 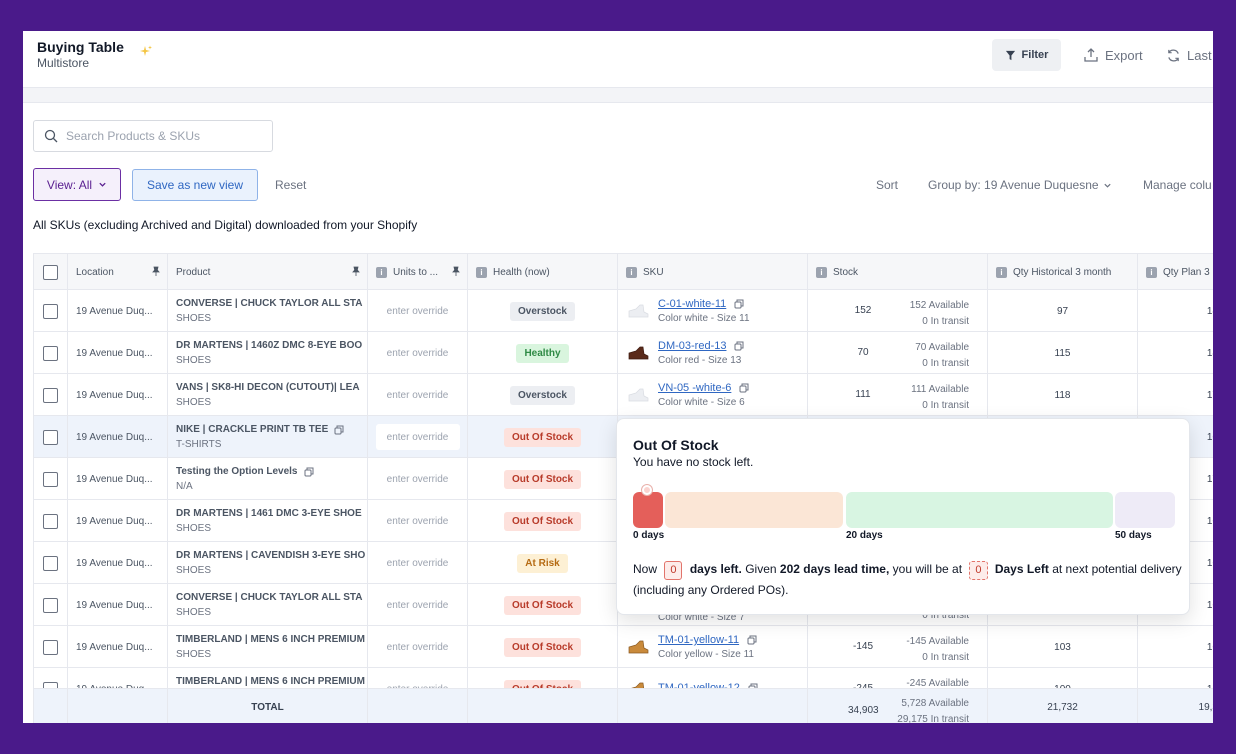 I want to click on column-header-qty-historical: i Qty Historical 3 month, so click(x=1063, y=272).